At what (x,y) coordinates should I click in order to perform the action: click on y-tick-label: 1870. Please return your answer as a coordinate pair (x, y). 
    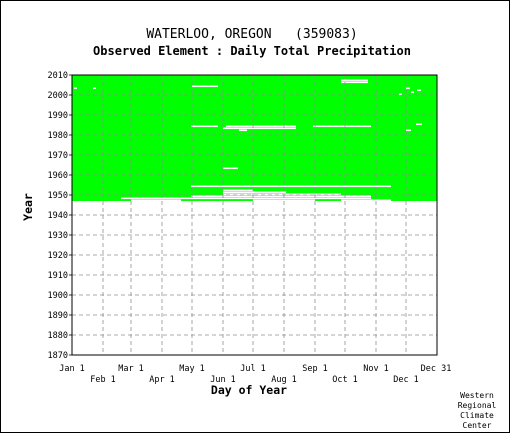
    Looking at the image, I should click on (58, 356).